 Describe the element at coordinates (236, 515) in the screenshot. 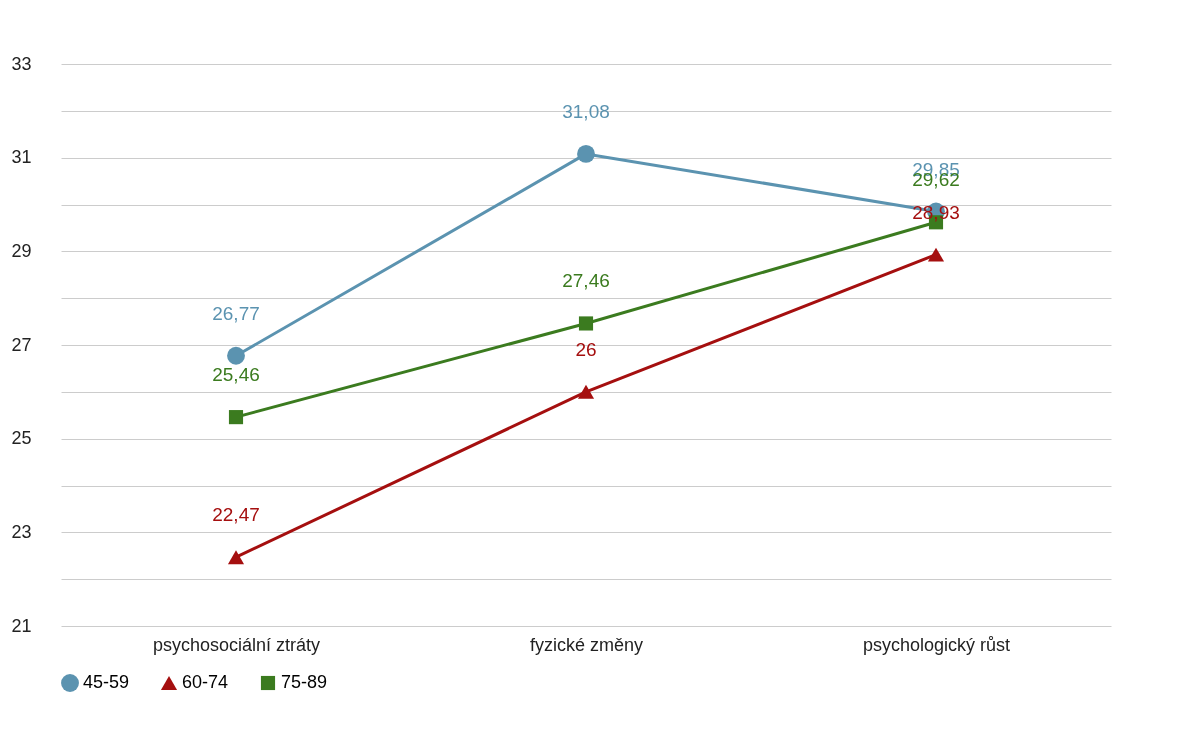

I see `data-label: 22,47` at that location.